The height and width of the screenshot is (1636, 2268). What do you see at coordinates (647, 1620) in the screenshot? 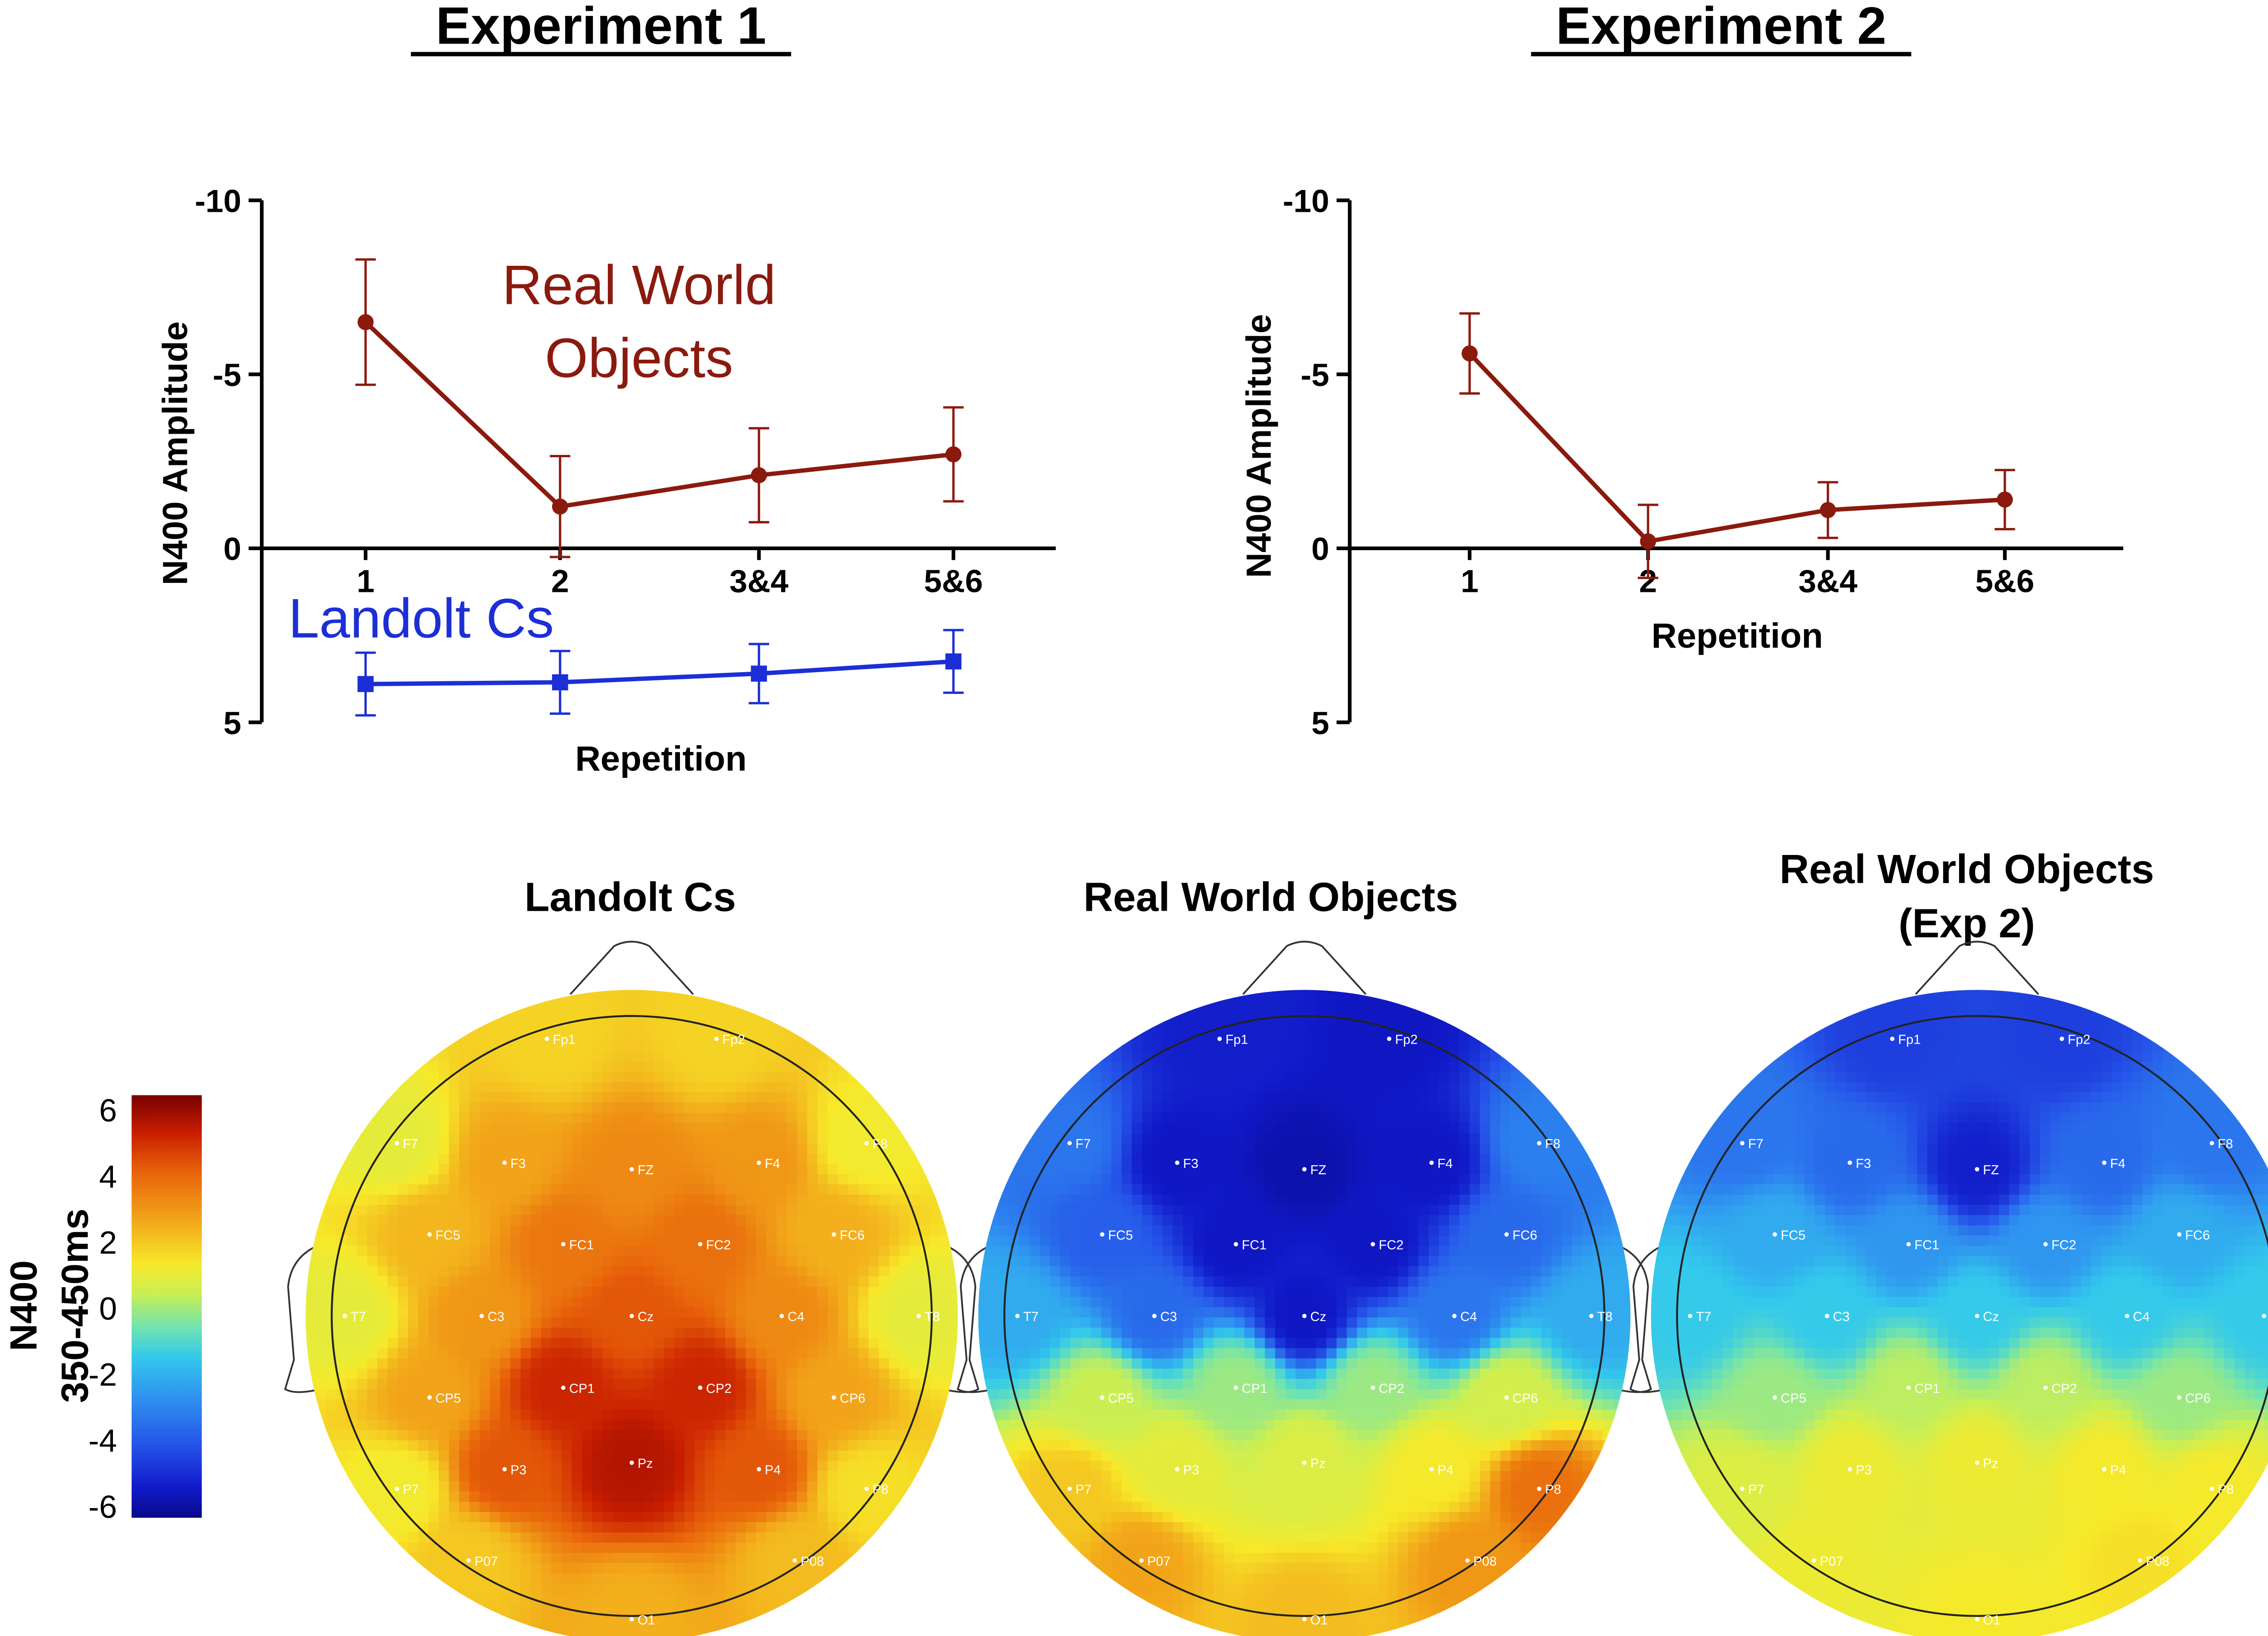
I see `electrode-label: O1` at bounding box center [647, 1620].